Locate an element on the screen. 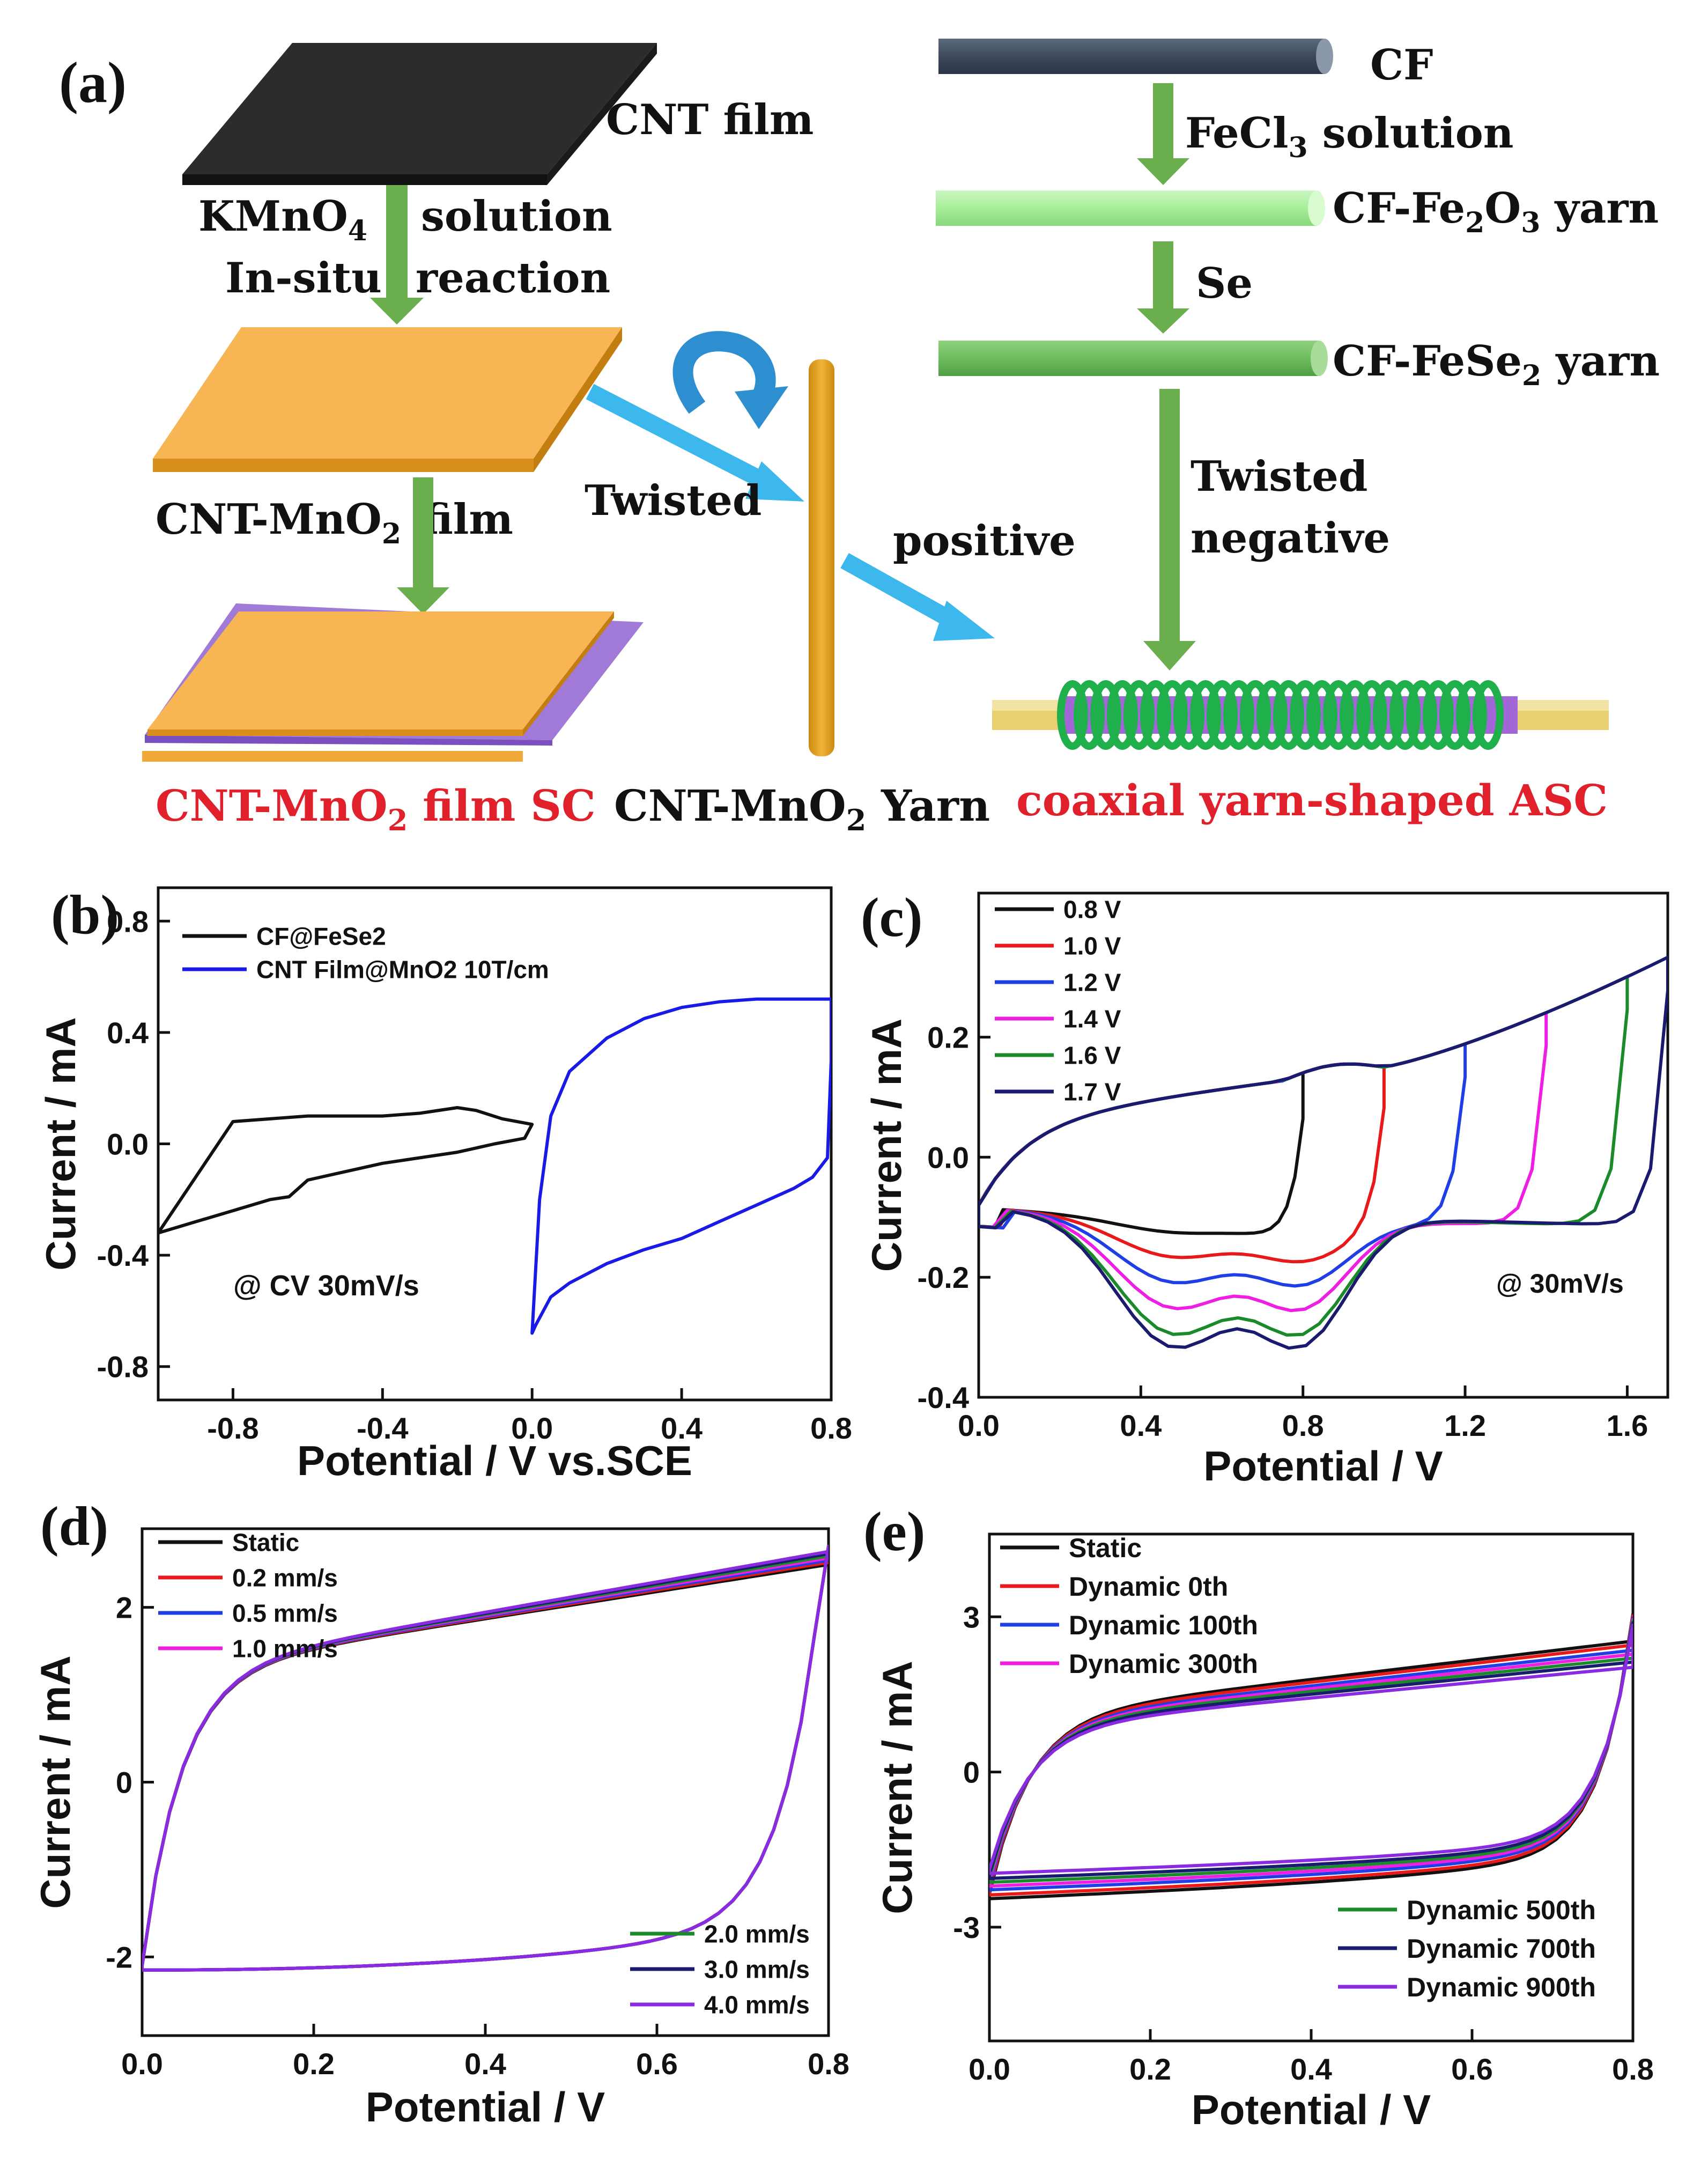 This screenshot has width=1708, height=2167. cf-label: CF is located at coordinates (1401, 66).